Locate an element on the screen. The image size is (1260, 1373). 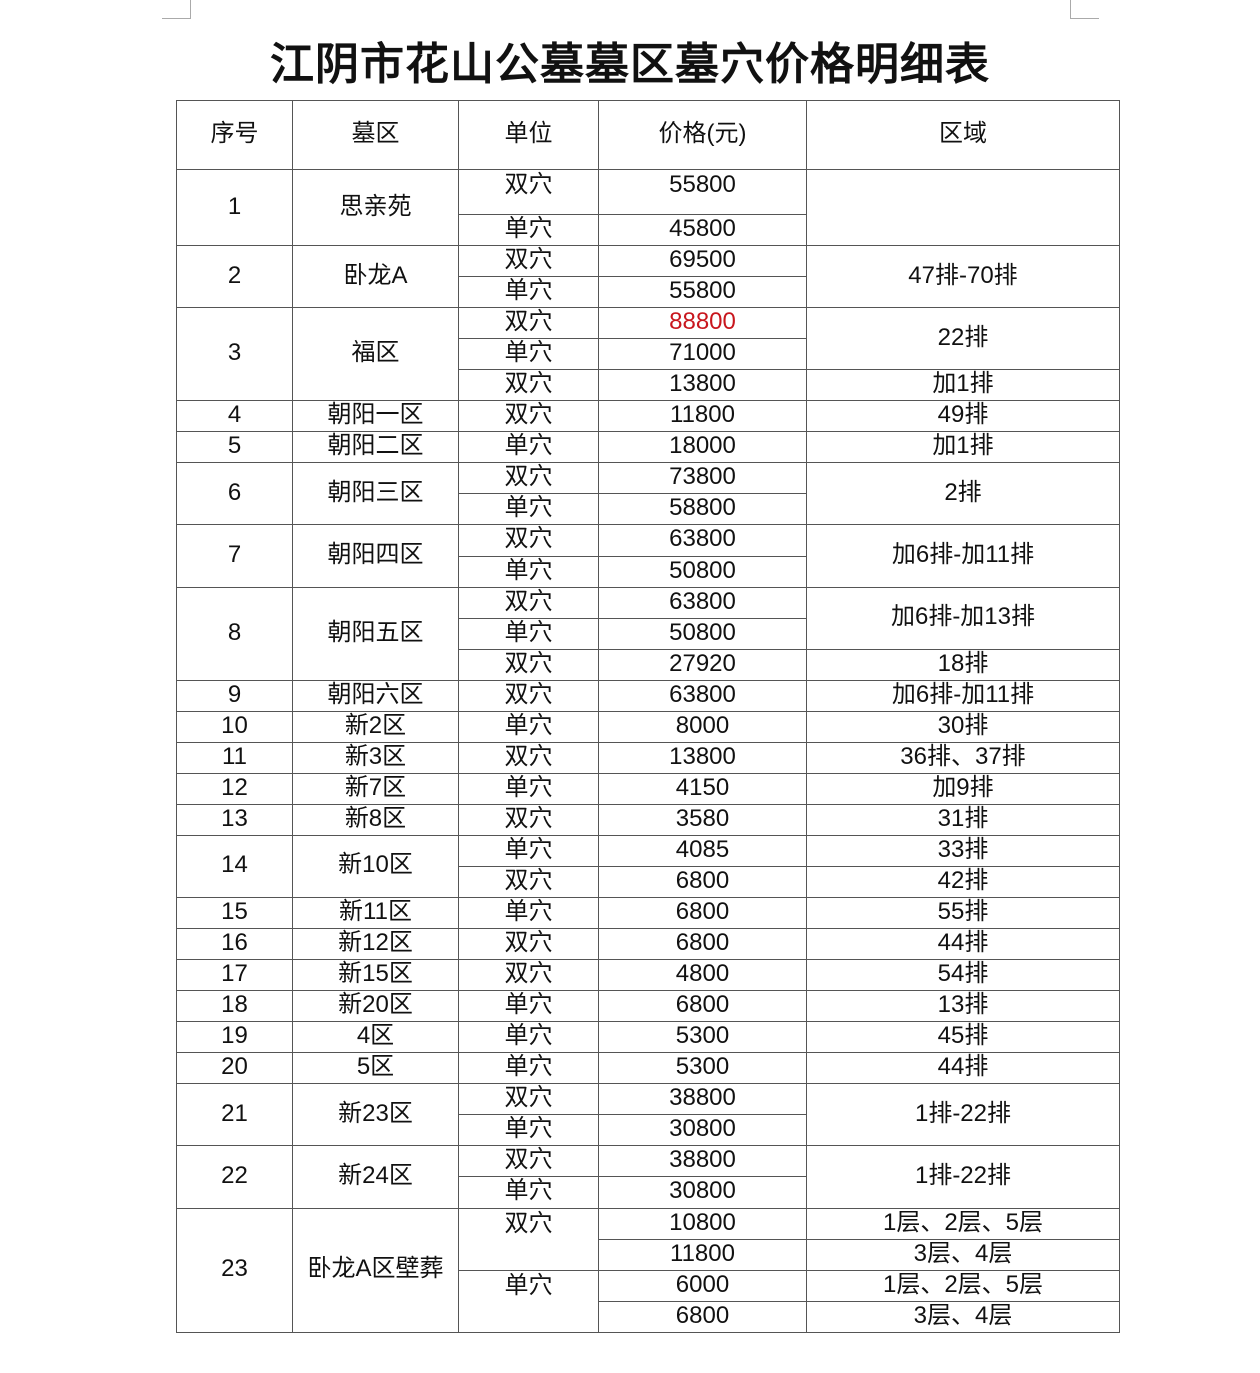
zone-name: 思亲苑 is located at coordinates (375, 207).